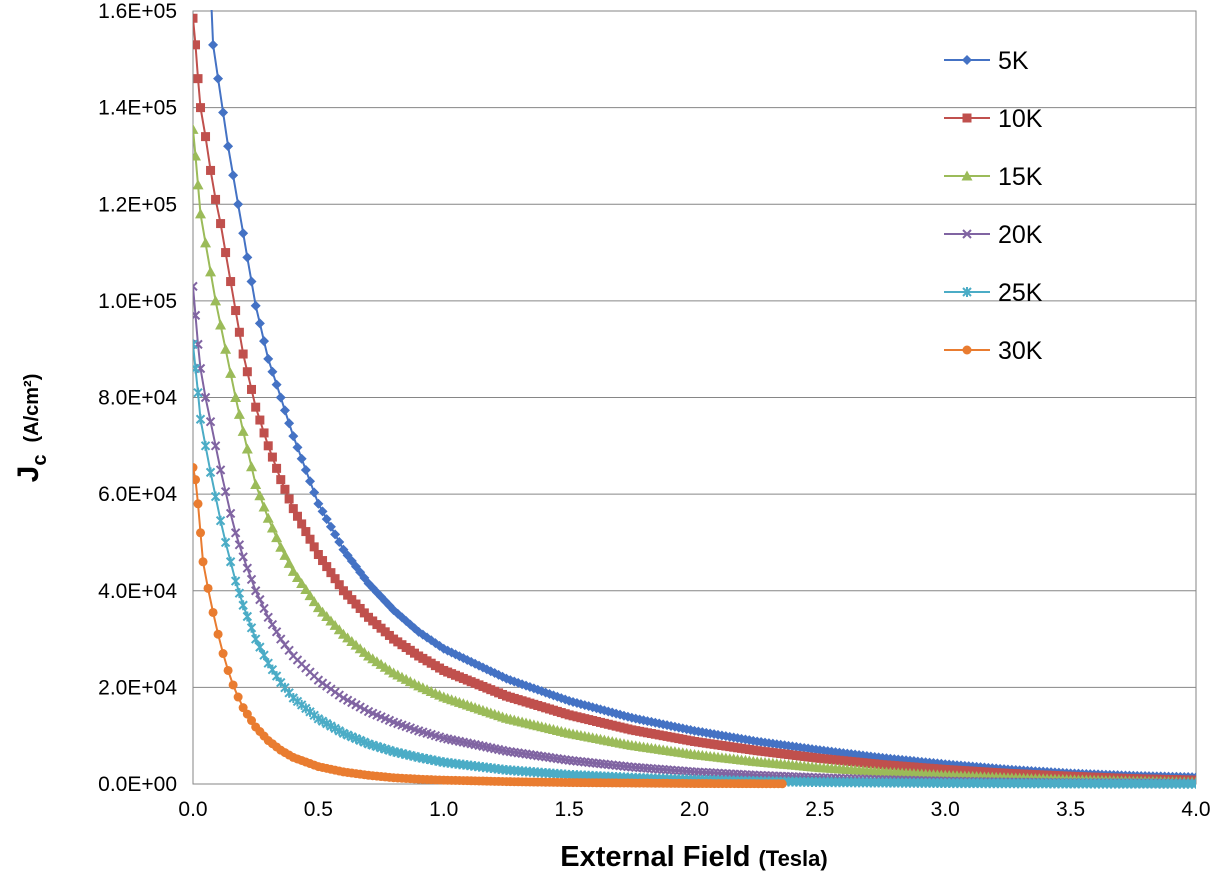  I want to click on legend-label: 5K, so click(1013, 61).